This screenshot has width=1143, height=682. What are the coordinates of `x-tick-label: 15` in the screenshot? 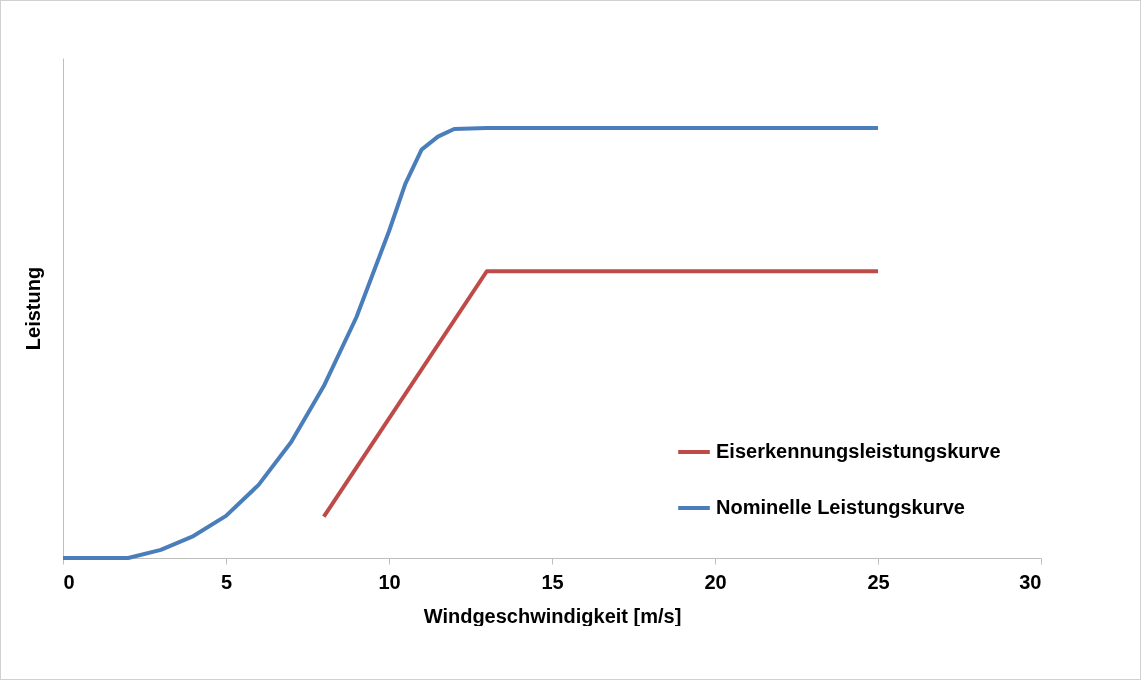 It's located at (552, 581).